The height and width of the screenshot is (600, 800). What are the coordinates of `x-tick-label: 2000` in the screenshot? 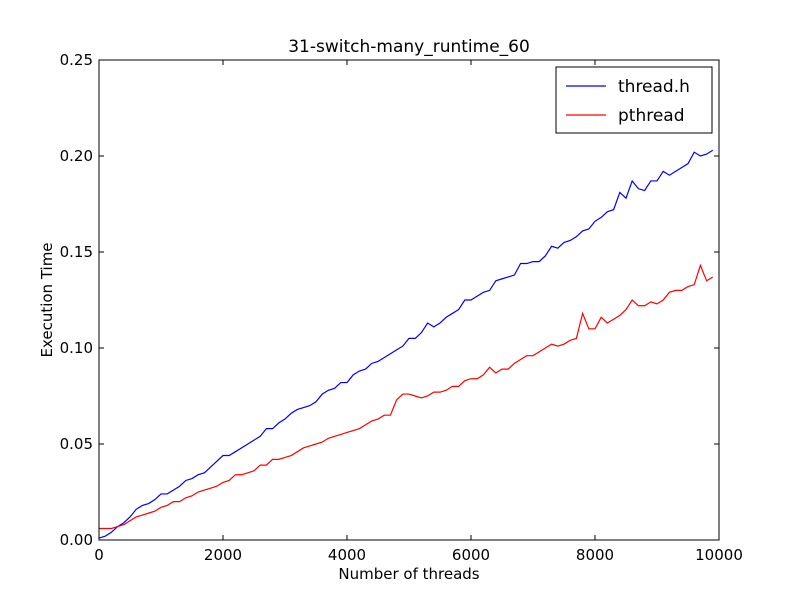 It's located at (223, 555).